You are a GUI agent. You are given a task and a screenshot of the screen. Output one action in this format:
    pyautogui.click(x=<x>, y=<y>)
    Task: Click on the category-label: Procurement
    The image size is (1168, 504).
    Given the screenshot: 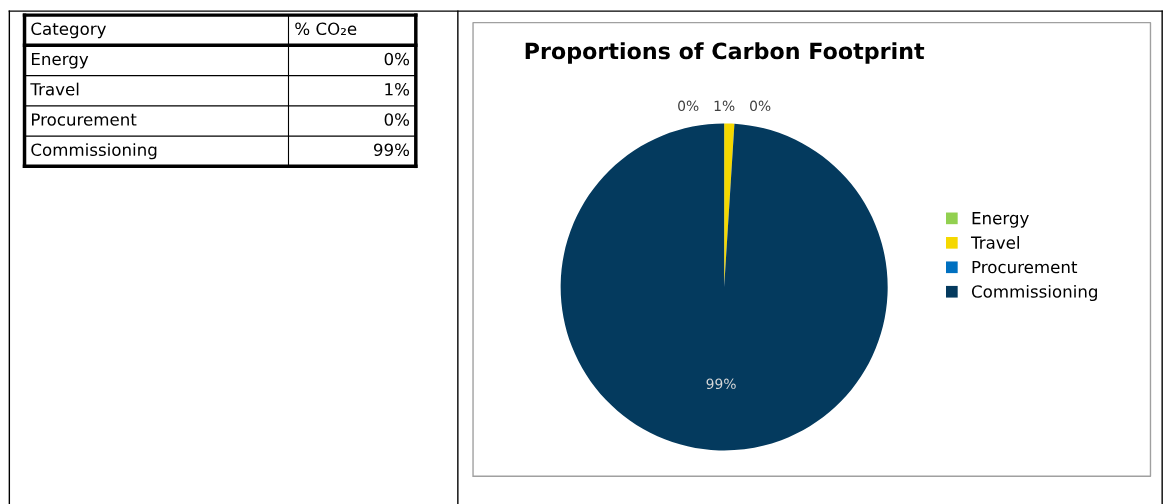 What is the action you would take?
    pyautogui.click(x=84, y=119)
    